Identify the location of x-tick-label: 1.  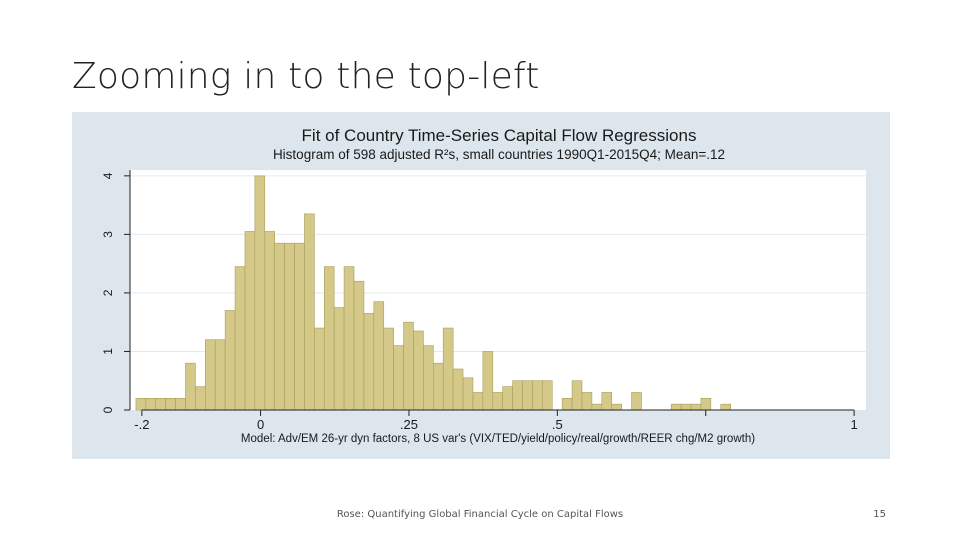
(854, 424).